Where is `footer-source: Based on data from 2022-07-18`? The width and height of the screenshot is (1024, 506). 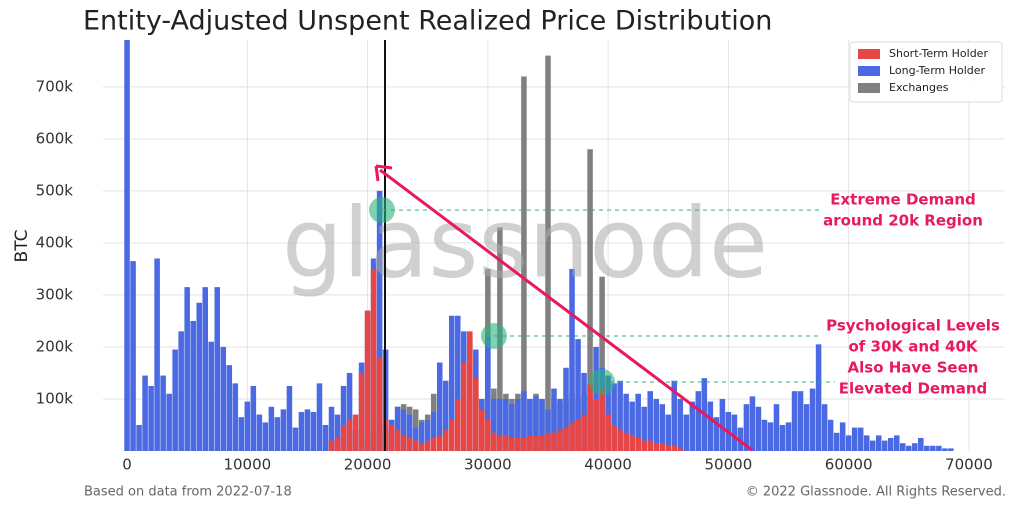
footer-source: Based on data from 2022-07-18 is located at coordinates (188, 492).